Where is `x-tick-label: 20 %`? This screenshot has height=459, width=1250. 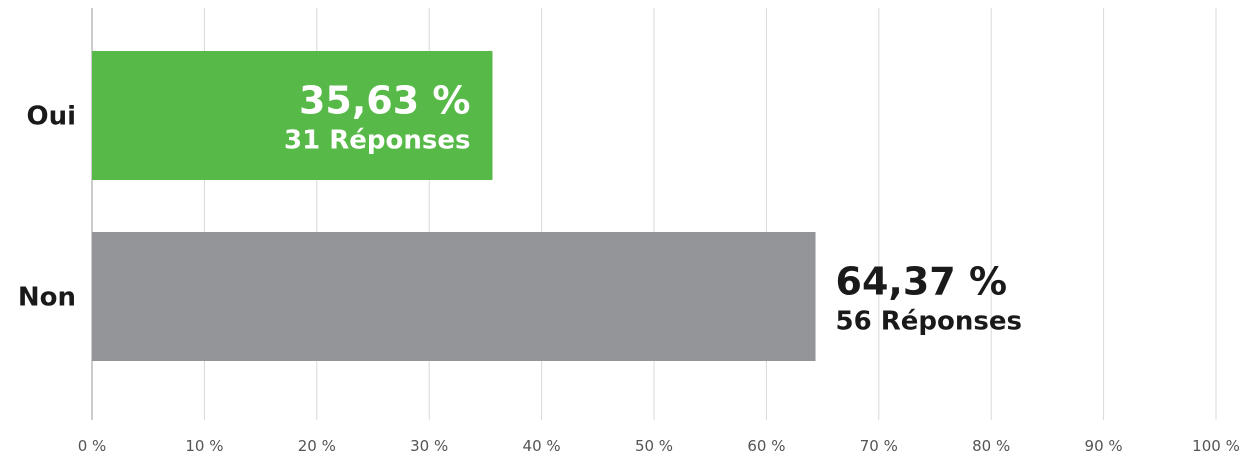
x-tick-label: 20 % is located at coordinates (317, 446).